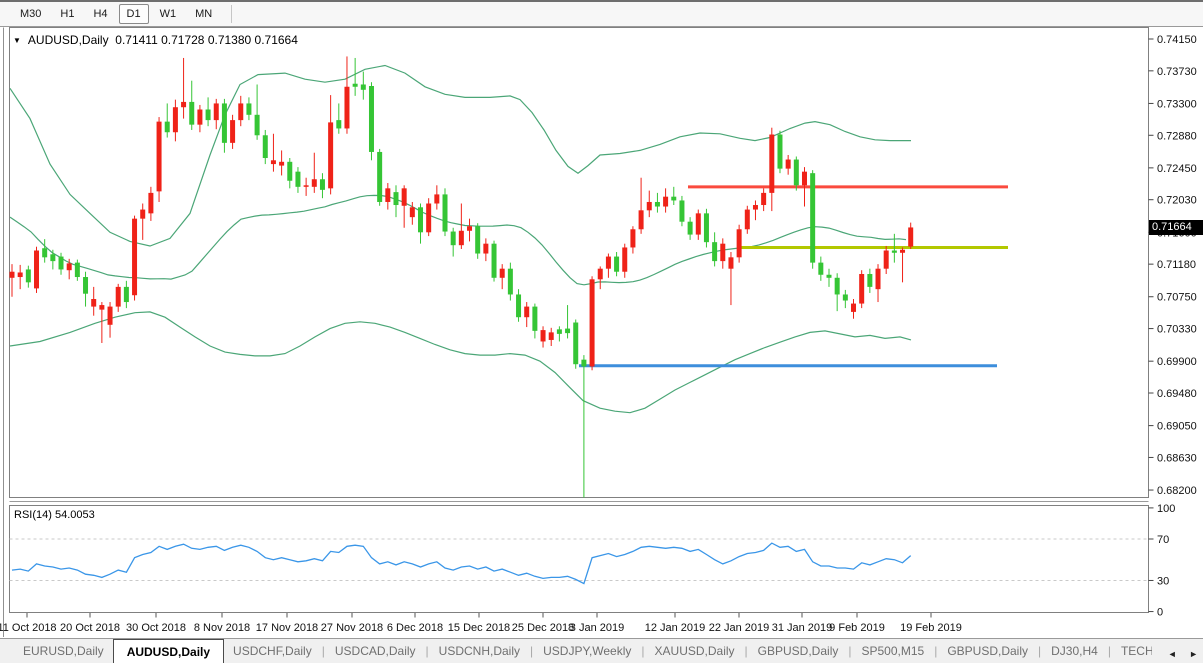 The image size is (1203, 663). I want to click on price-tick-label: 0.69900, so click(1177, 362).